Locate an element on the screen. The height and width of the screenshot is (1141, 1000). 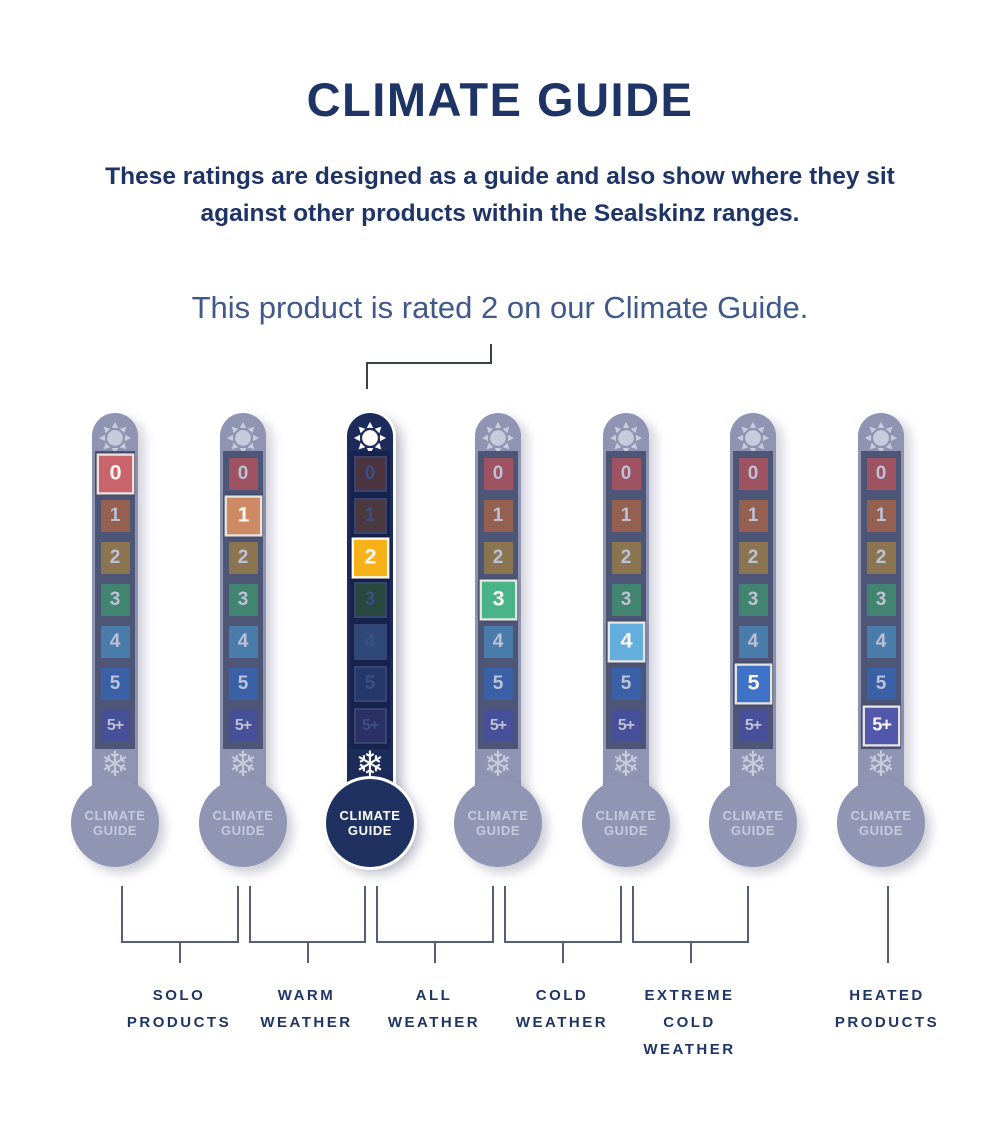
group-label: SOLO PRODUCTS is located at coordinates (179, 1009).